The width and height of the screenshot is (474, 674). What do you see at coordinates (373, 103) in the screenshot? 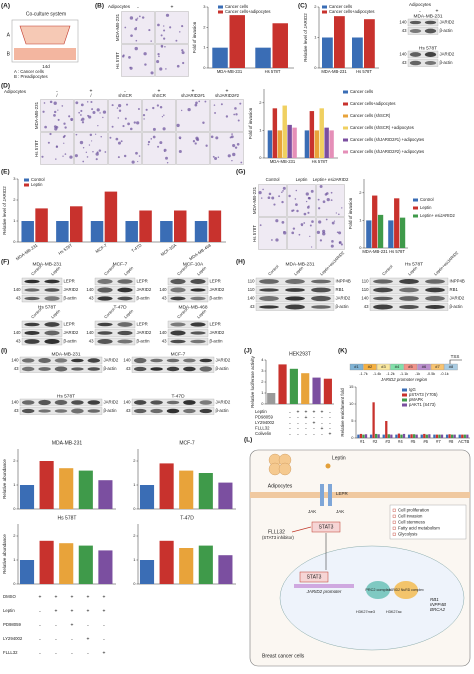
I see `legend-label: Cancer cells+adipocytes` at bounding box center [373, 103].